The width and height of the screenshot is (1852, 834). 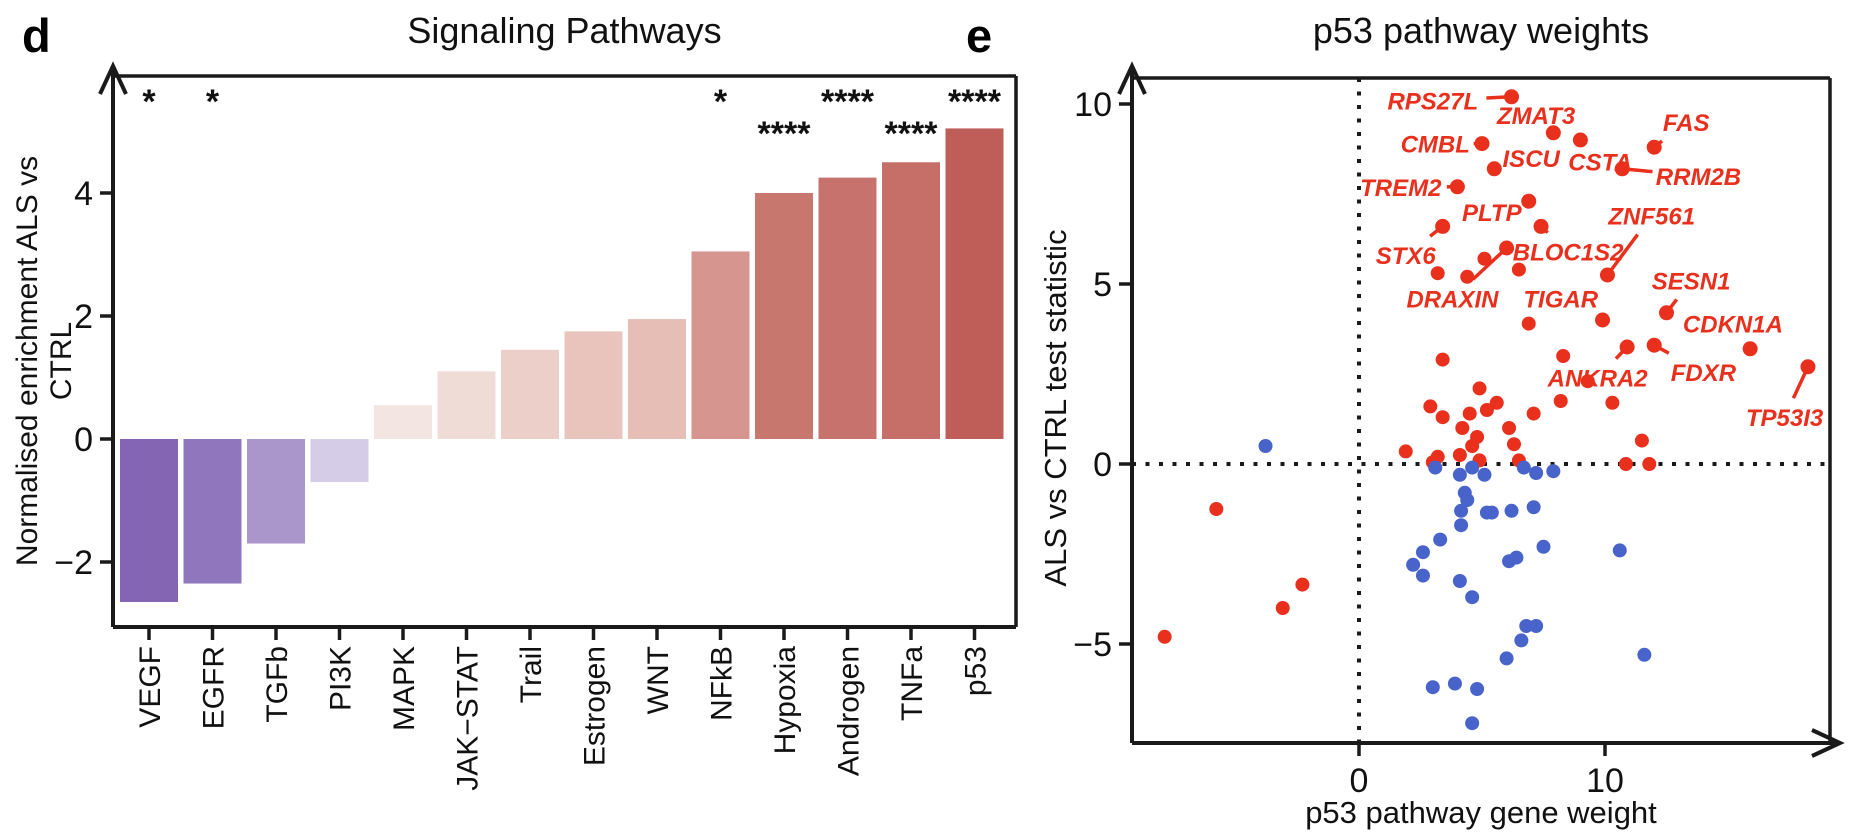 I want to click on scatter-point-FAS, so click(x=1654, y=147).